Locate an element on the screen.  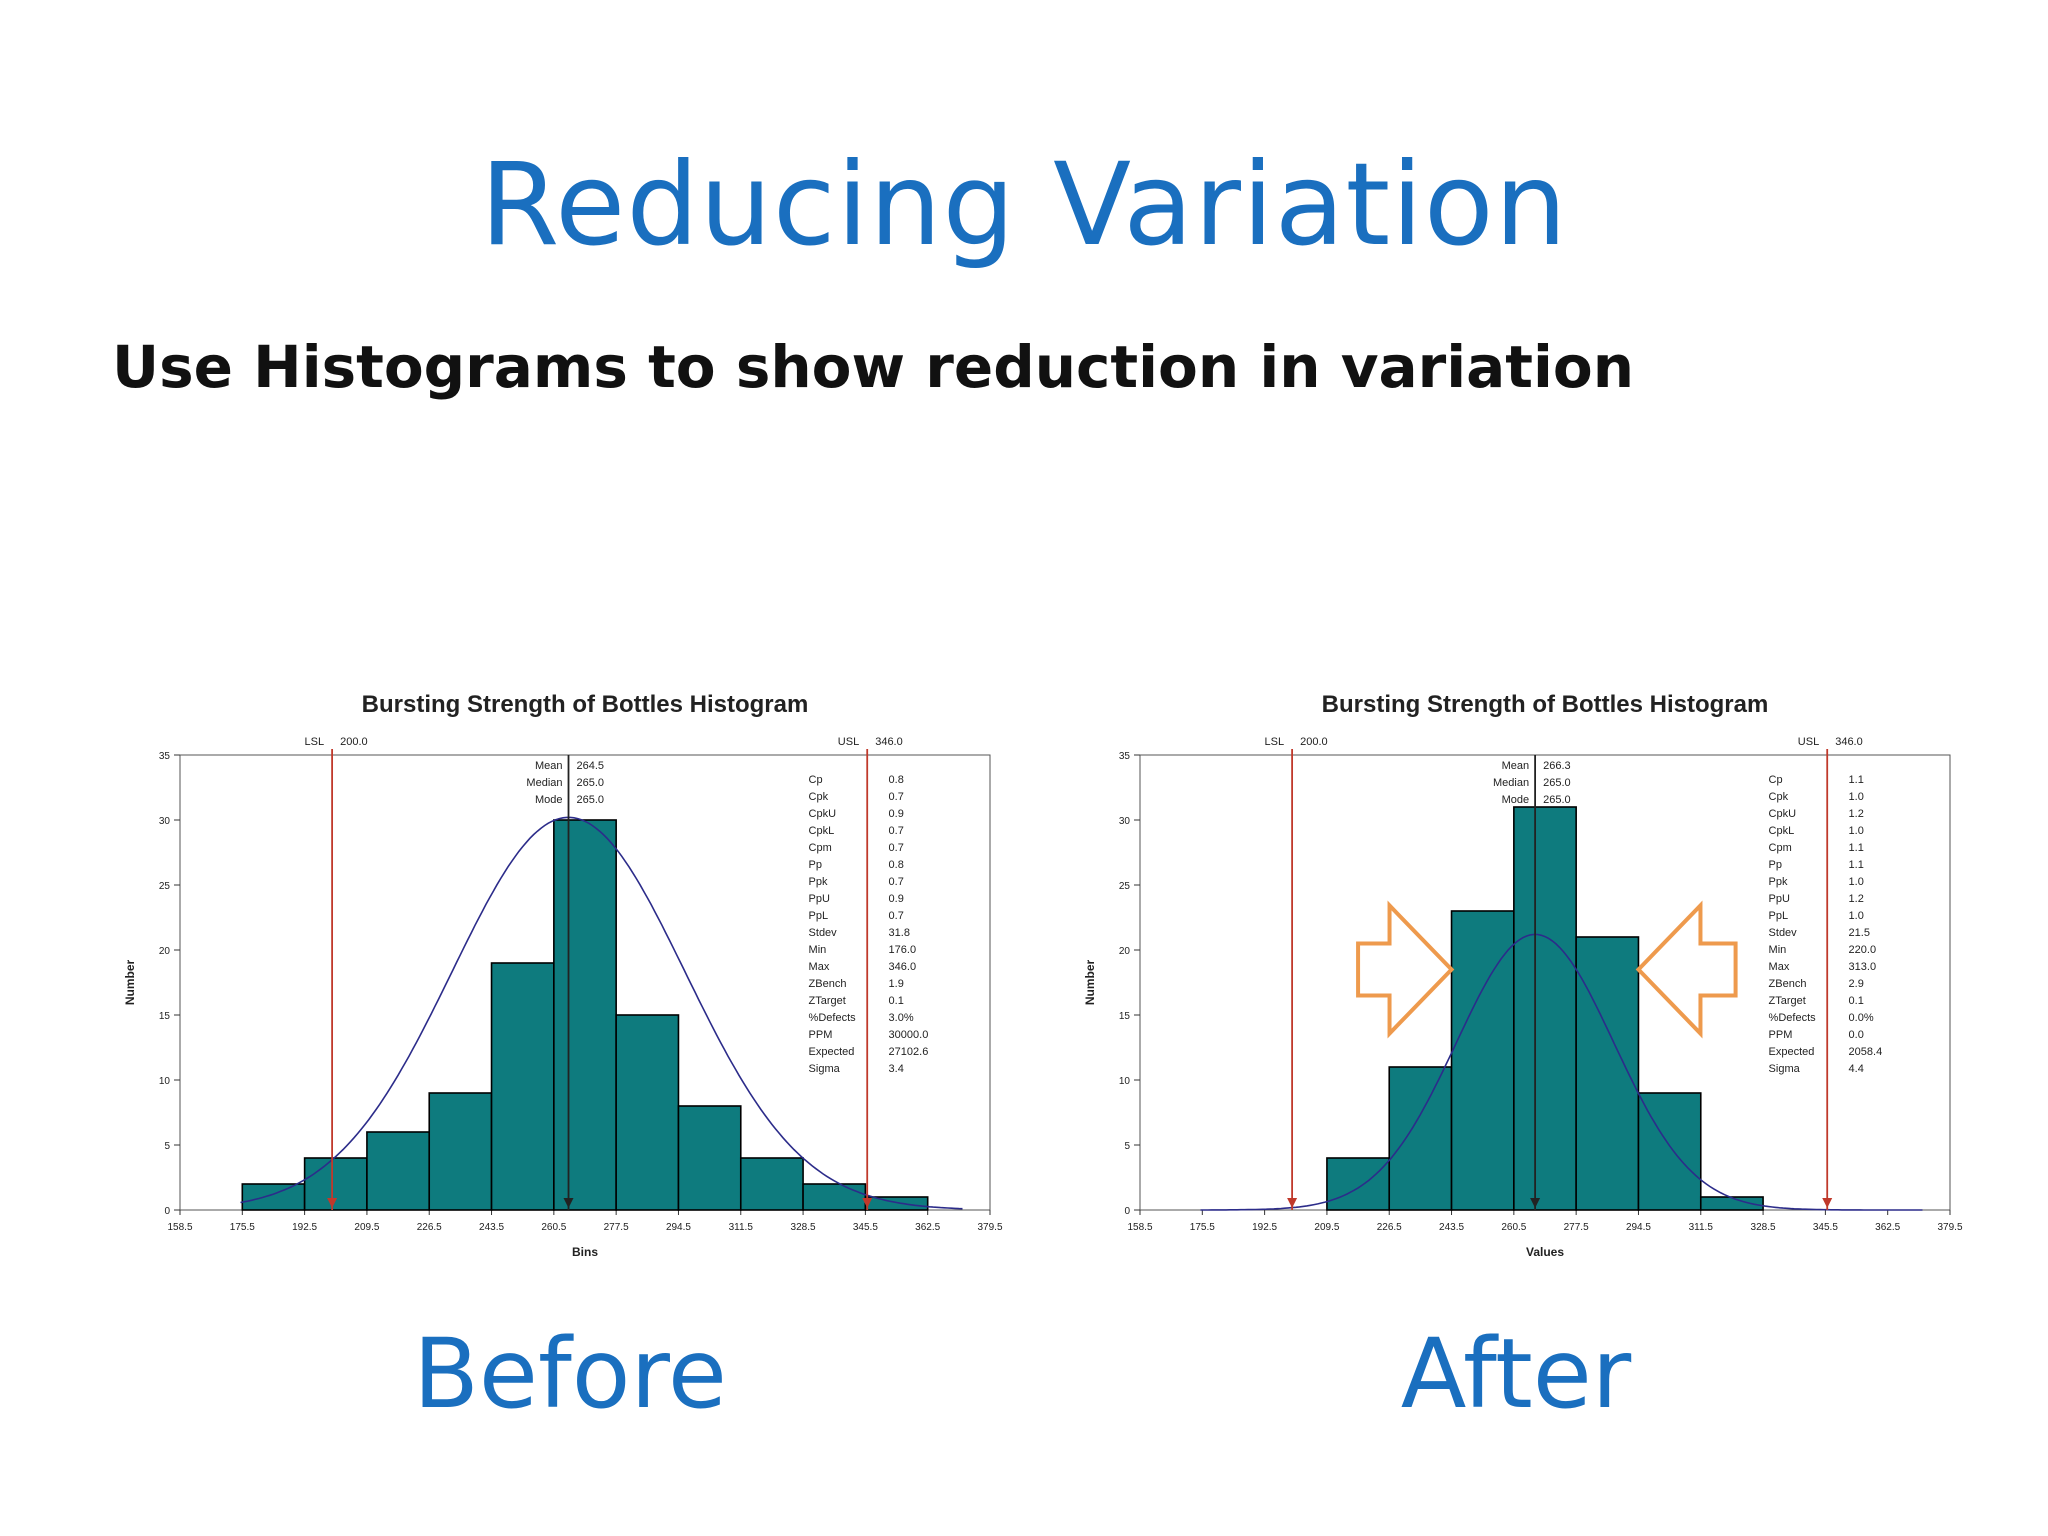
stat-value: 21.5 is located at coordinates (1859, 933).